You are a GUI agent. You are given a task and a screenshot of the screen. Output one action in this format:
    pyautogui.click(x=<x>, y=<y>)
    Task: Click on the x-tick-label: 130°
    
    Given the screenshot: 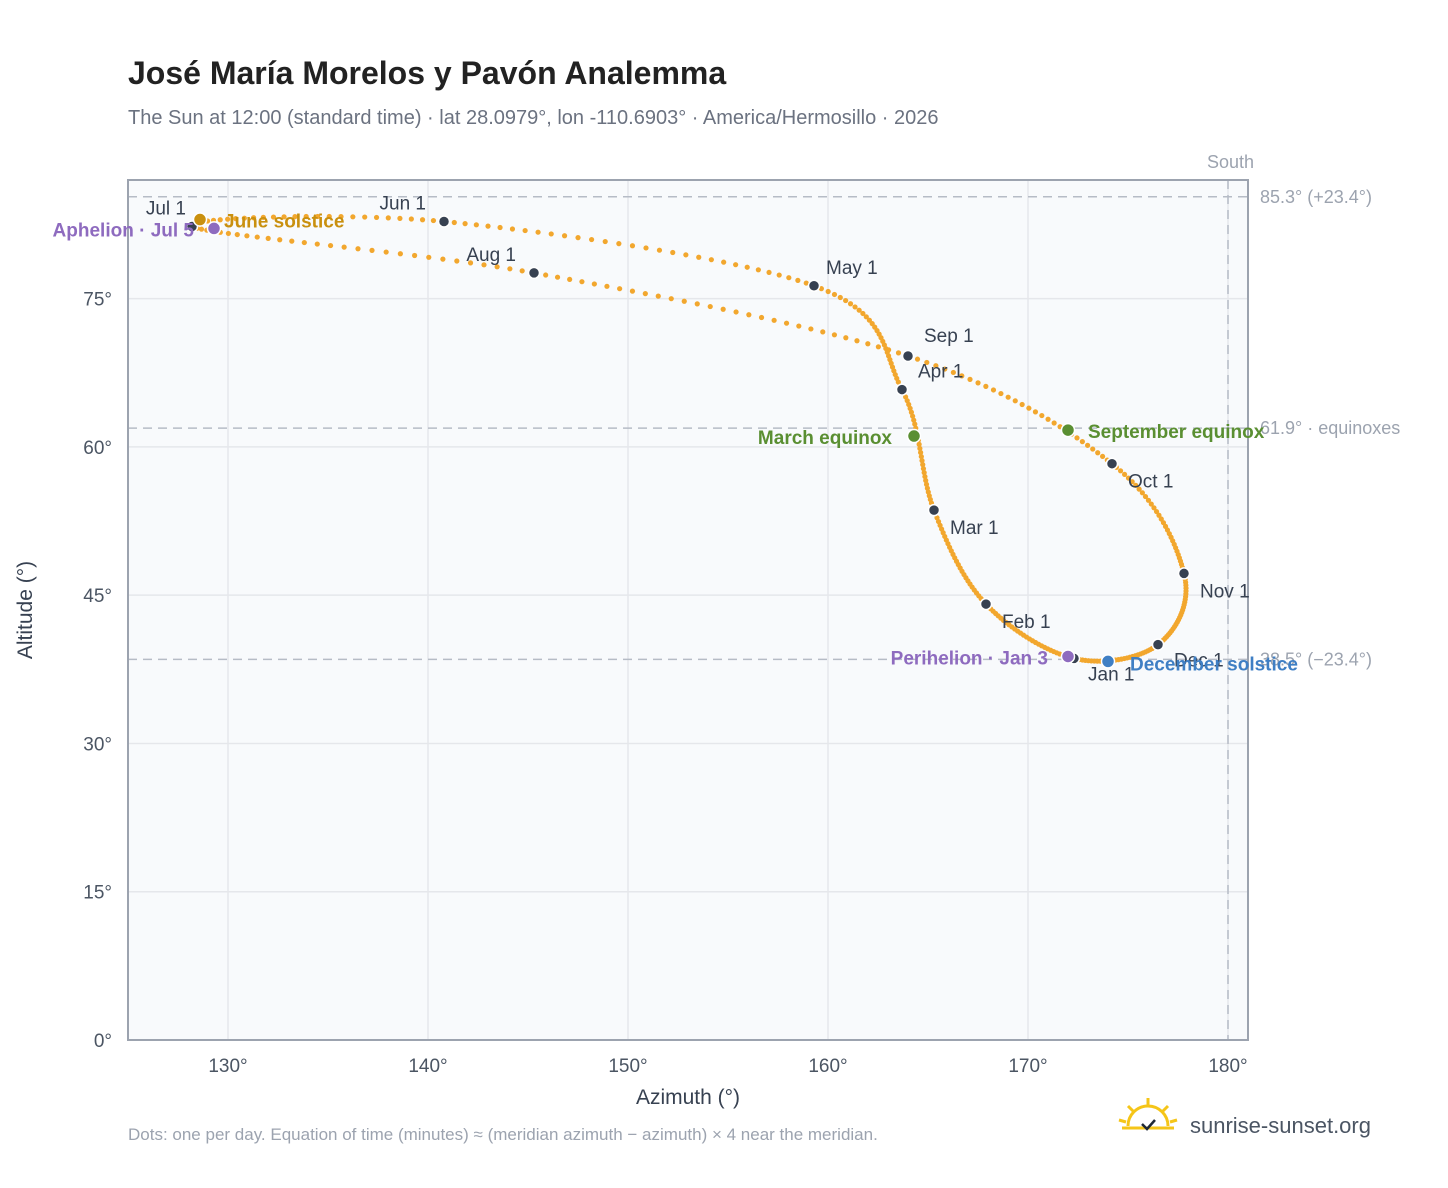 What is the action you would take?
    pyautogui.click(x=227, y=1066)
    